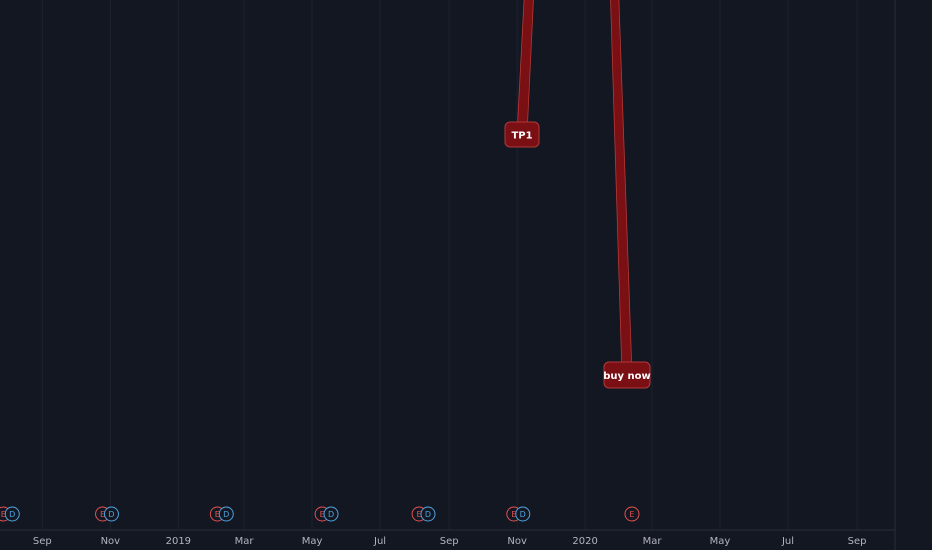 The image size is (932, 550). I want to click on x-tick-label: 2020, so click(584, 541).